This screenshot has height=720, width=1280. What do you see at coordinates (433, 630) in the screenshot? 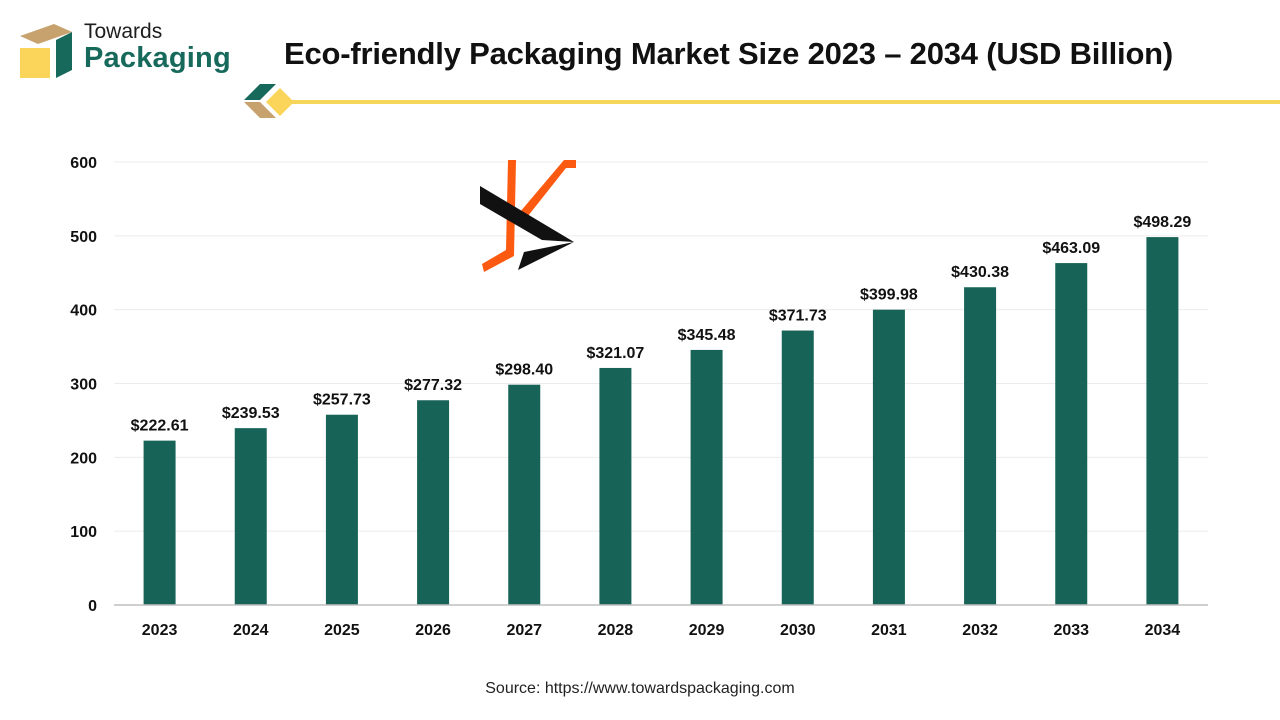
I see `x-tick-label-2026: 2026` at bounding box center [433, 630].